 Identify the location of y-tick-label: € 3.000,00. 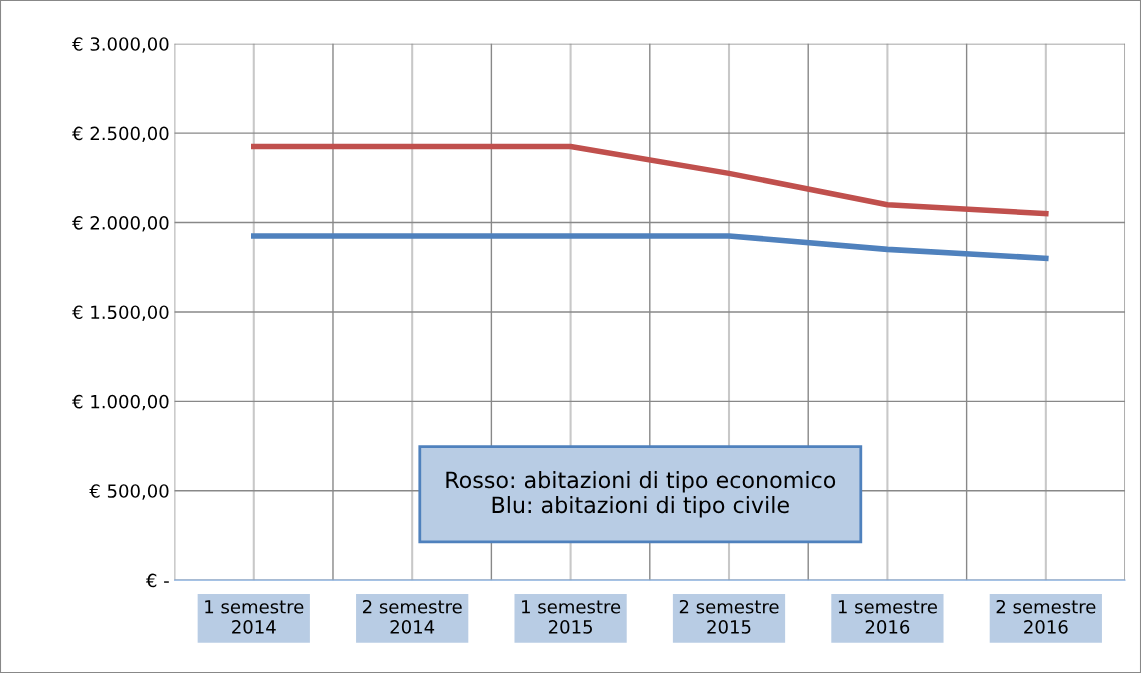
(120, 45).